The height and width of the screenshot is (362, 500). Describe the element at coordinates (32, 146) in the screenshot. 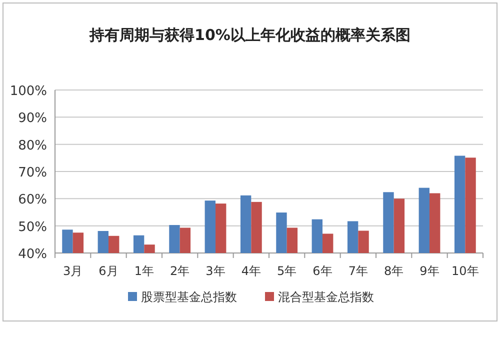

I see `y-tick-label: 80%` at that location.